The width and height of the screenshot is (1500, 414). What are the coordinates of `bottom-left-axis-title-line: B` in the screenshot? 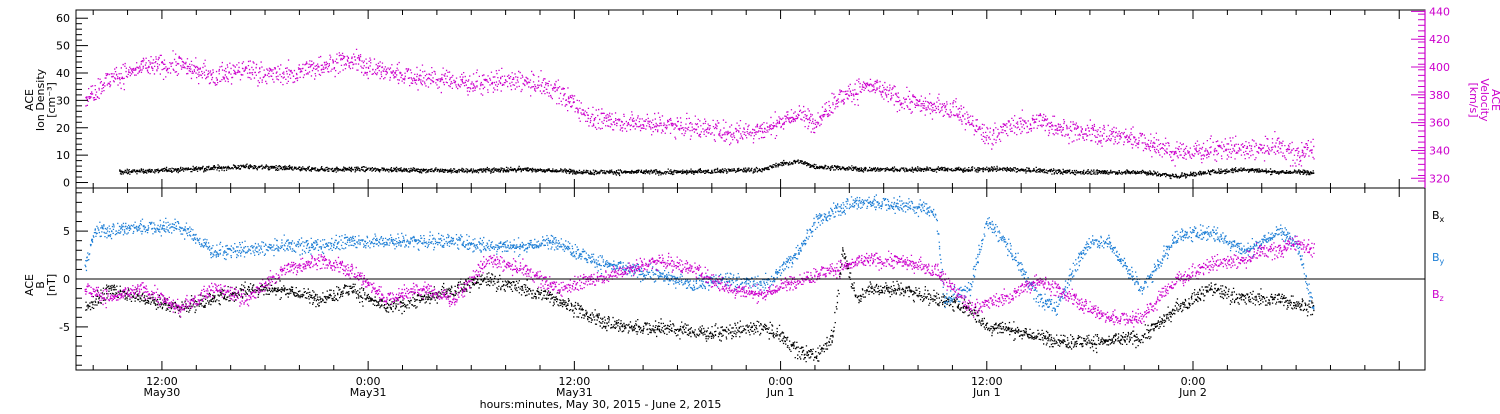 It's located at (40, 285).